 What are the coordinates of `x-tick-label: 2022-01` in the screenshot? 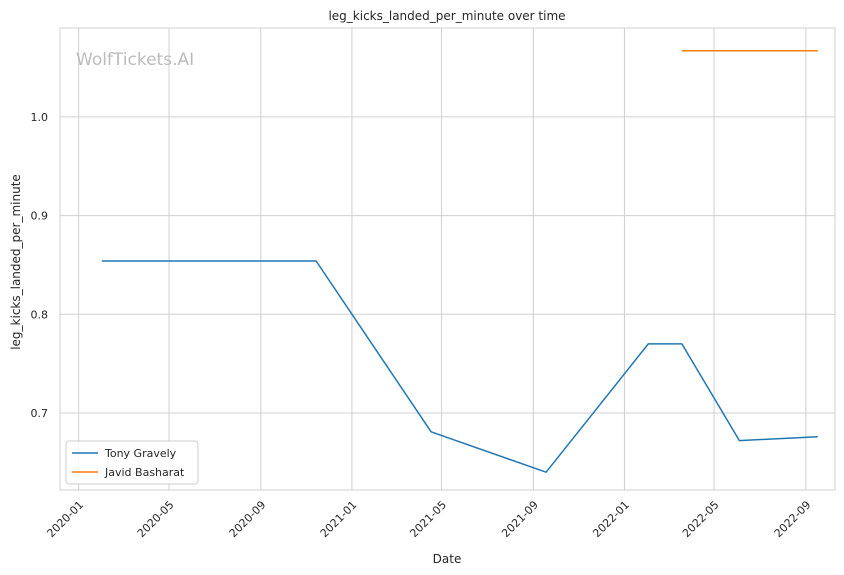 It's located at (611, 519).